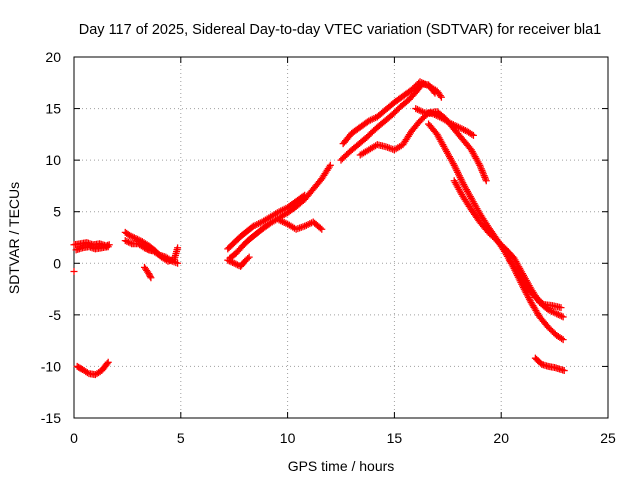 This screenshot has width=640, height=480. I want to click on y-tick-label: 5, so click(57, 212).